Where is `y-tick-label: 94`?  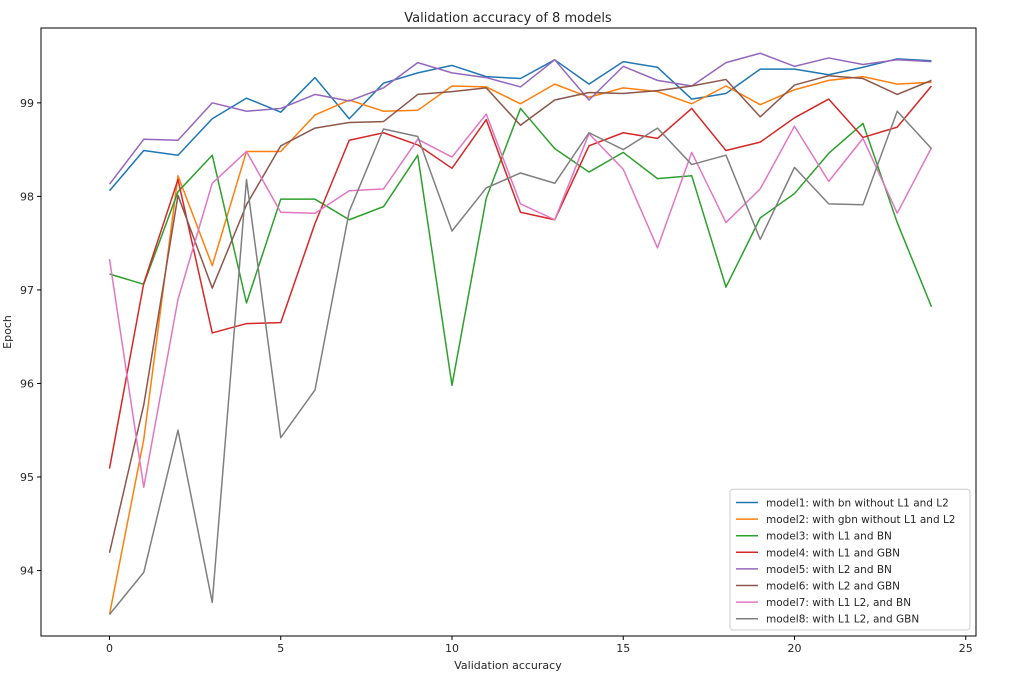 y-tick-label: 94 is located at coordinates (27, 571).